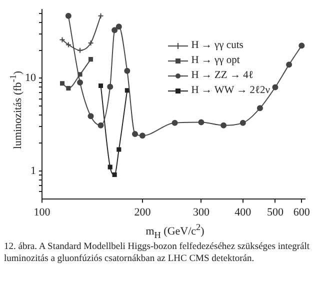 The height and width of the screenshot is (283, 320). What do you see at coordinates (275, 212) in the screenshot?
I see `x-tick-label: 500` at bounding box center [275, 212].